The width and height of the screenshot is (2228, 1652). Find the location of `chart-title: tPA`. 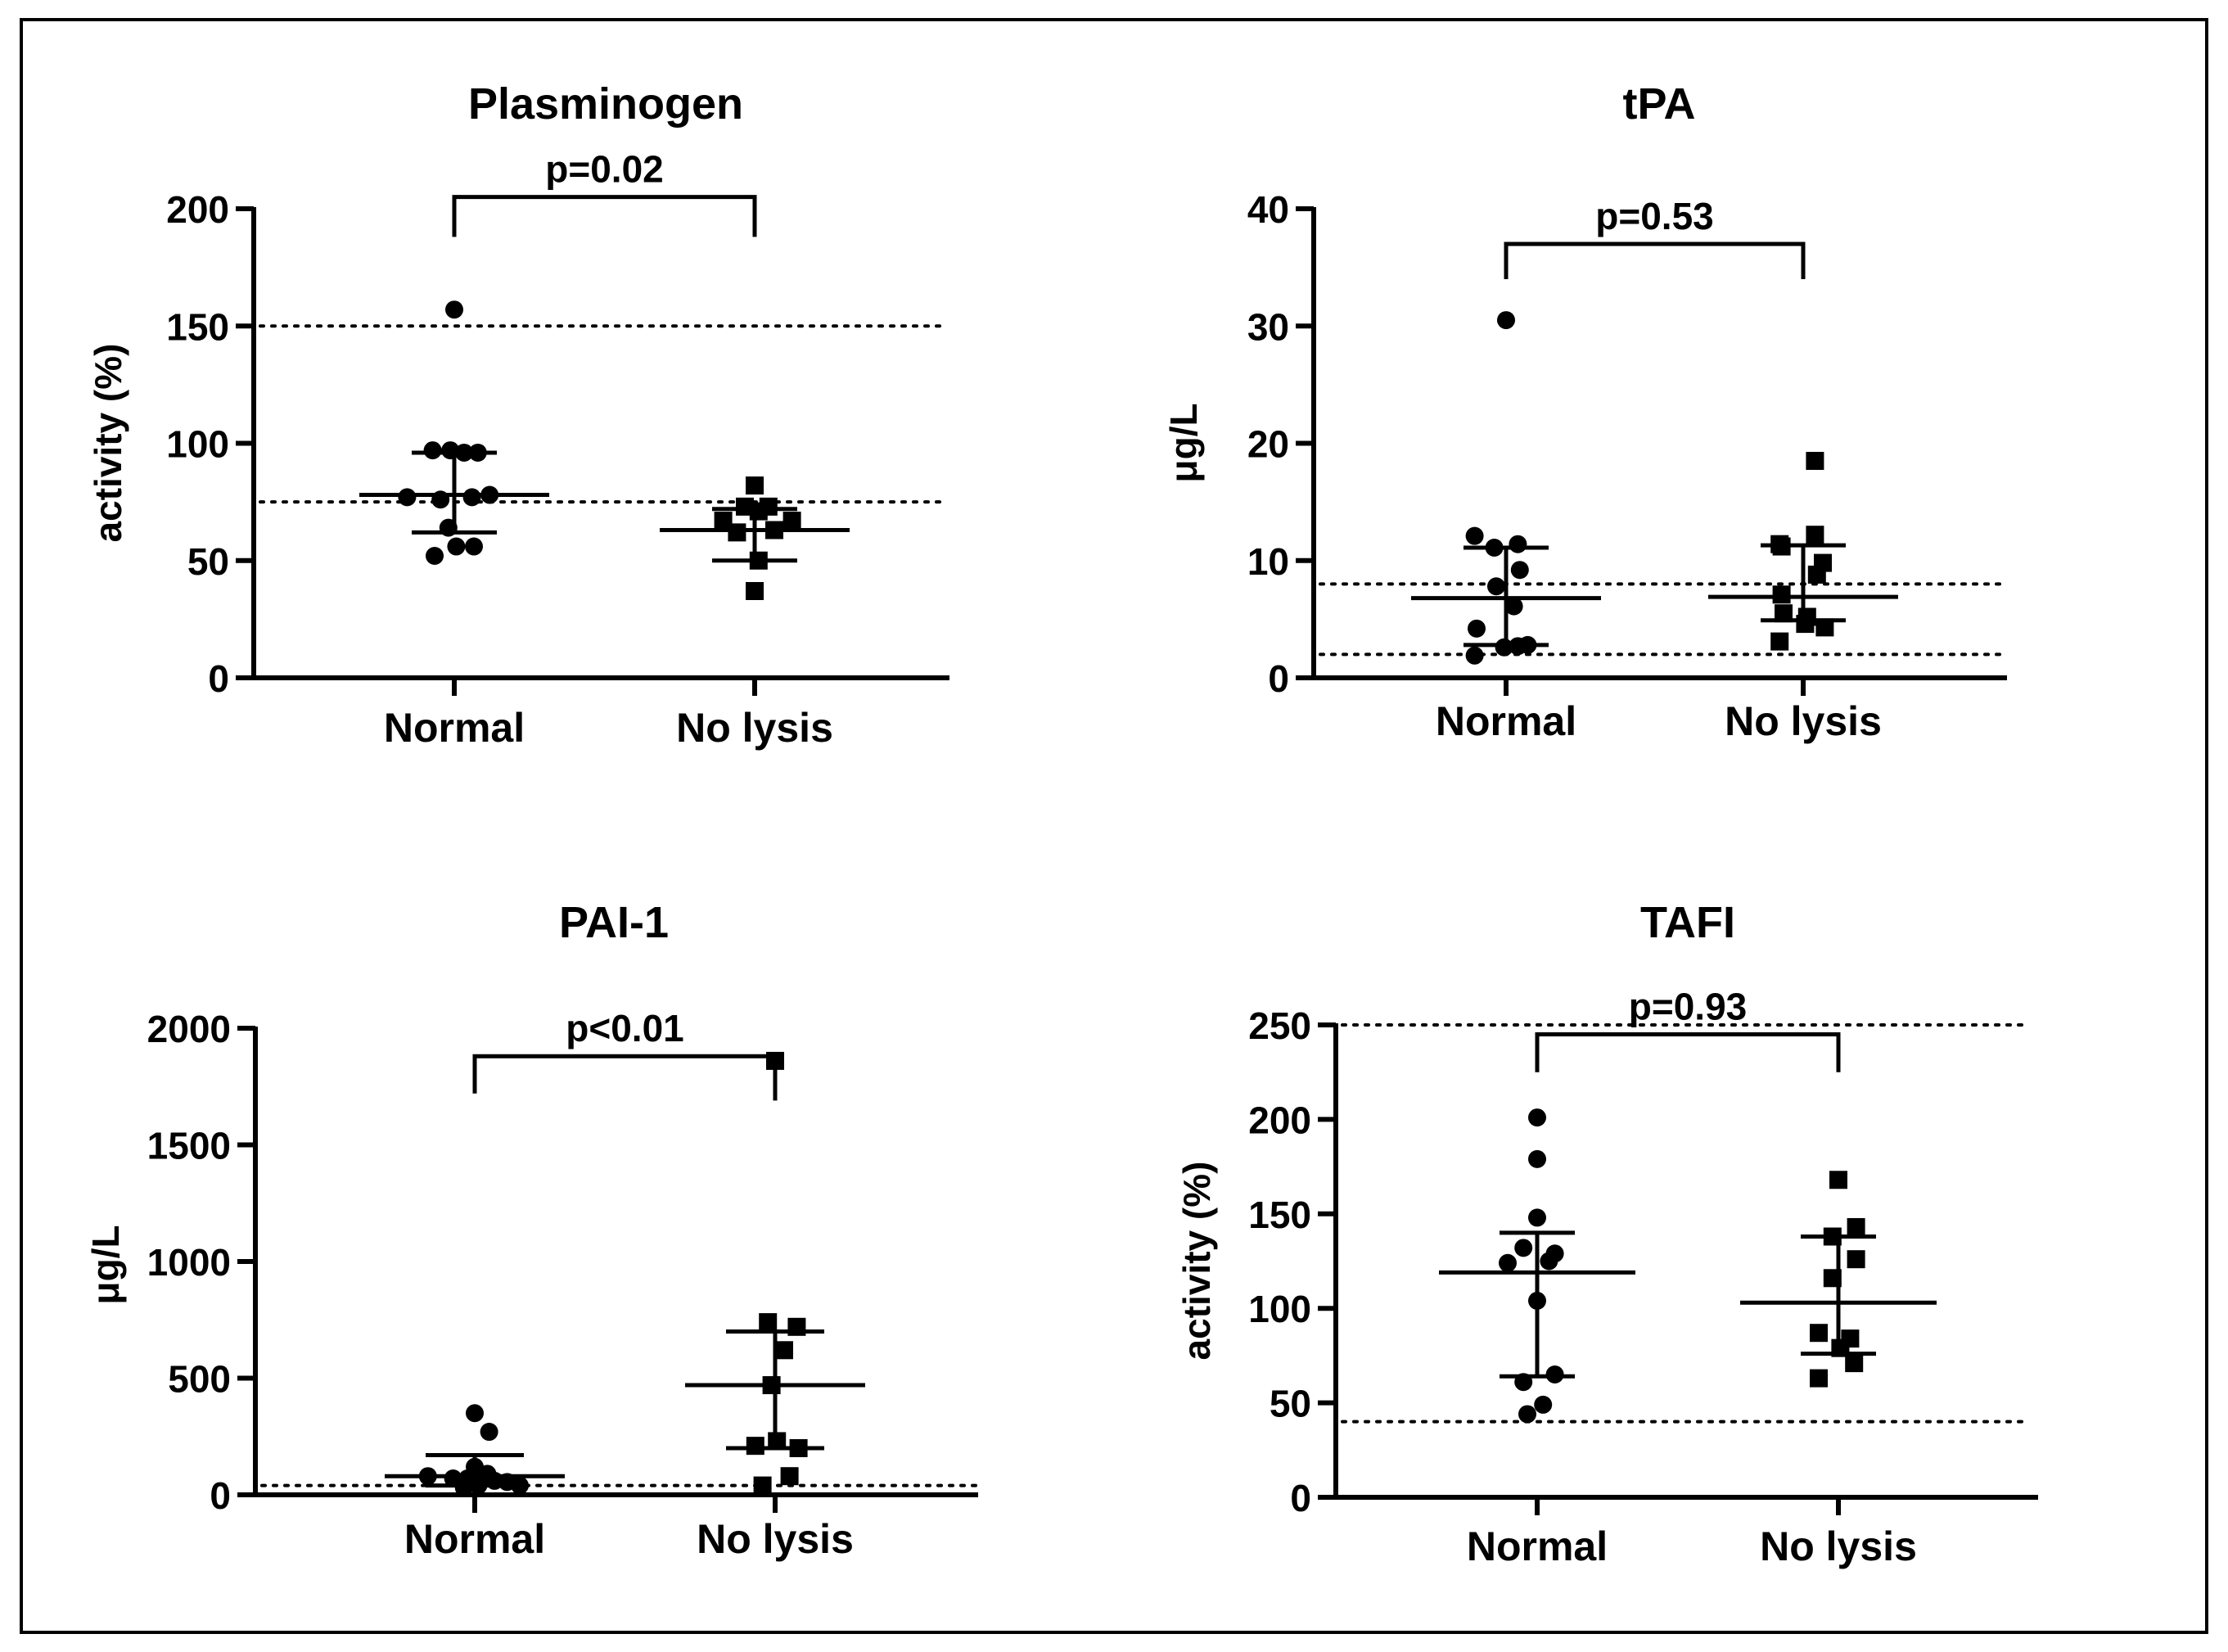

chart-title: tPA is located at coordinates (1659, 104).